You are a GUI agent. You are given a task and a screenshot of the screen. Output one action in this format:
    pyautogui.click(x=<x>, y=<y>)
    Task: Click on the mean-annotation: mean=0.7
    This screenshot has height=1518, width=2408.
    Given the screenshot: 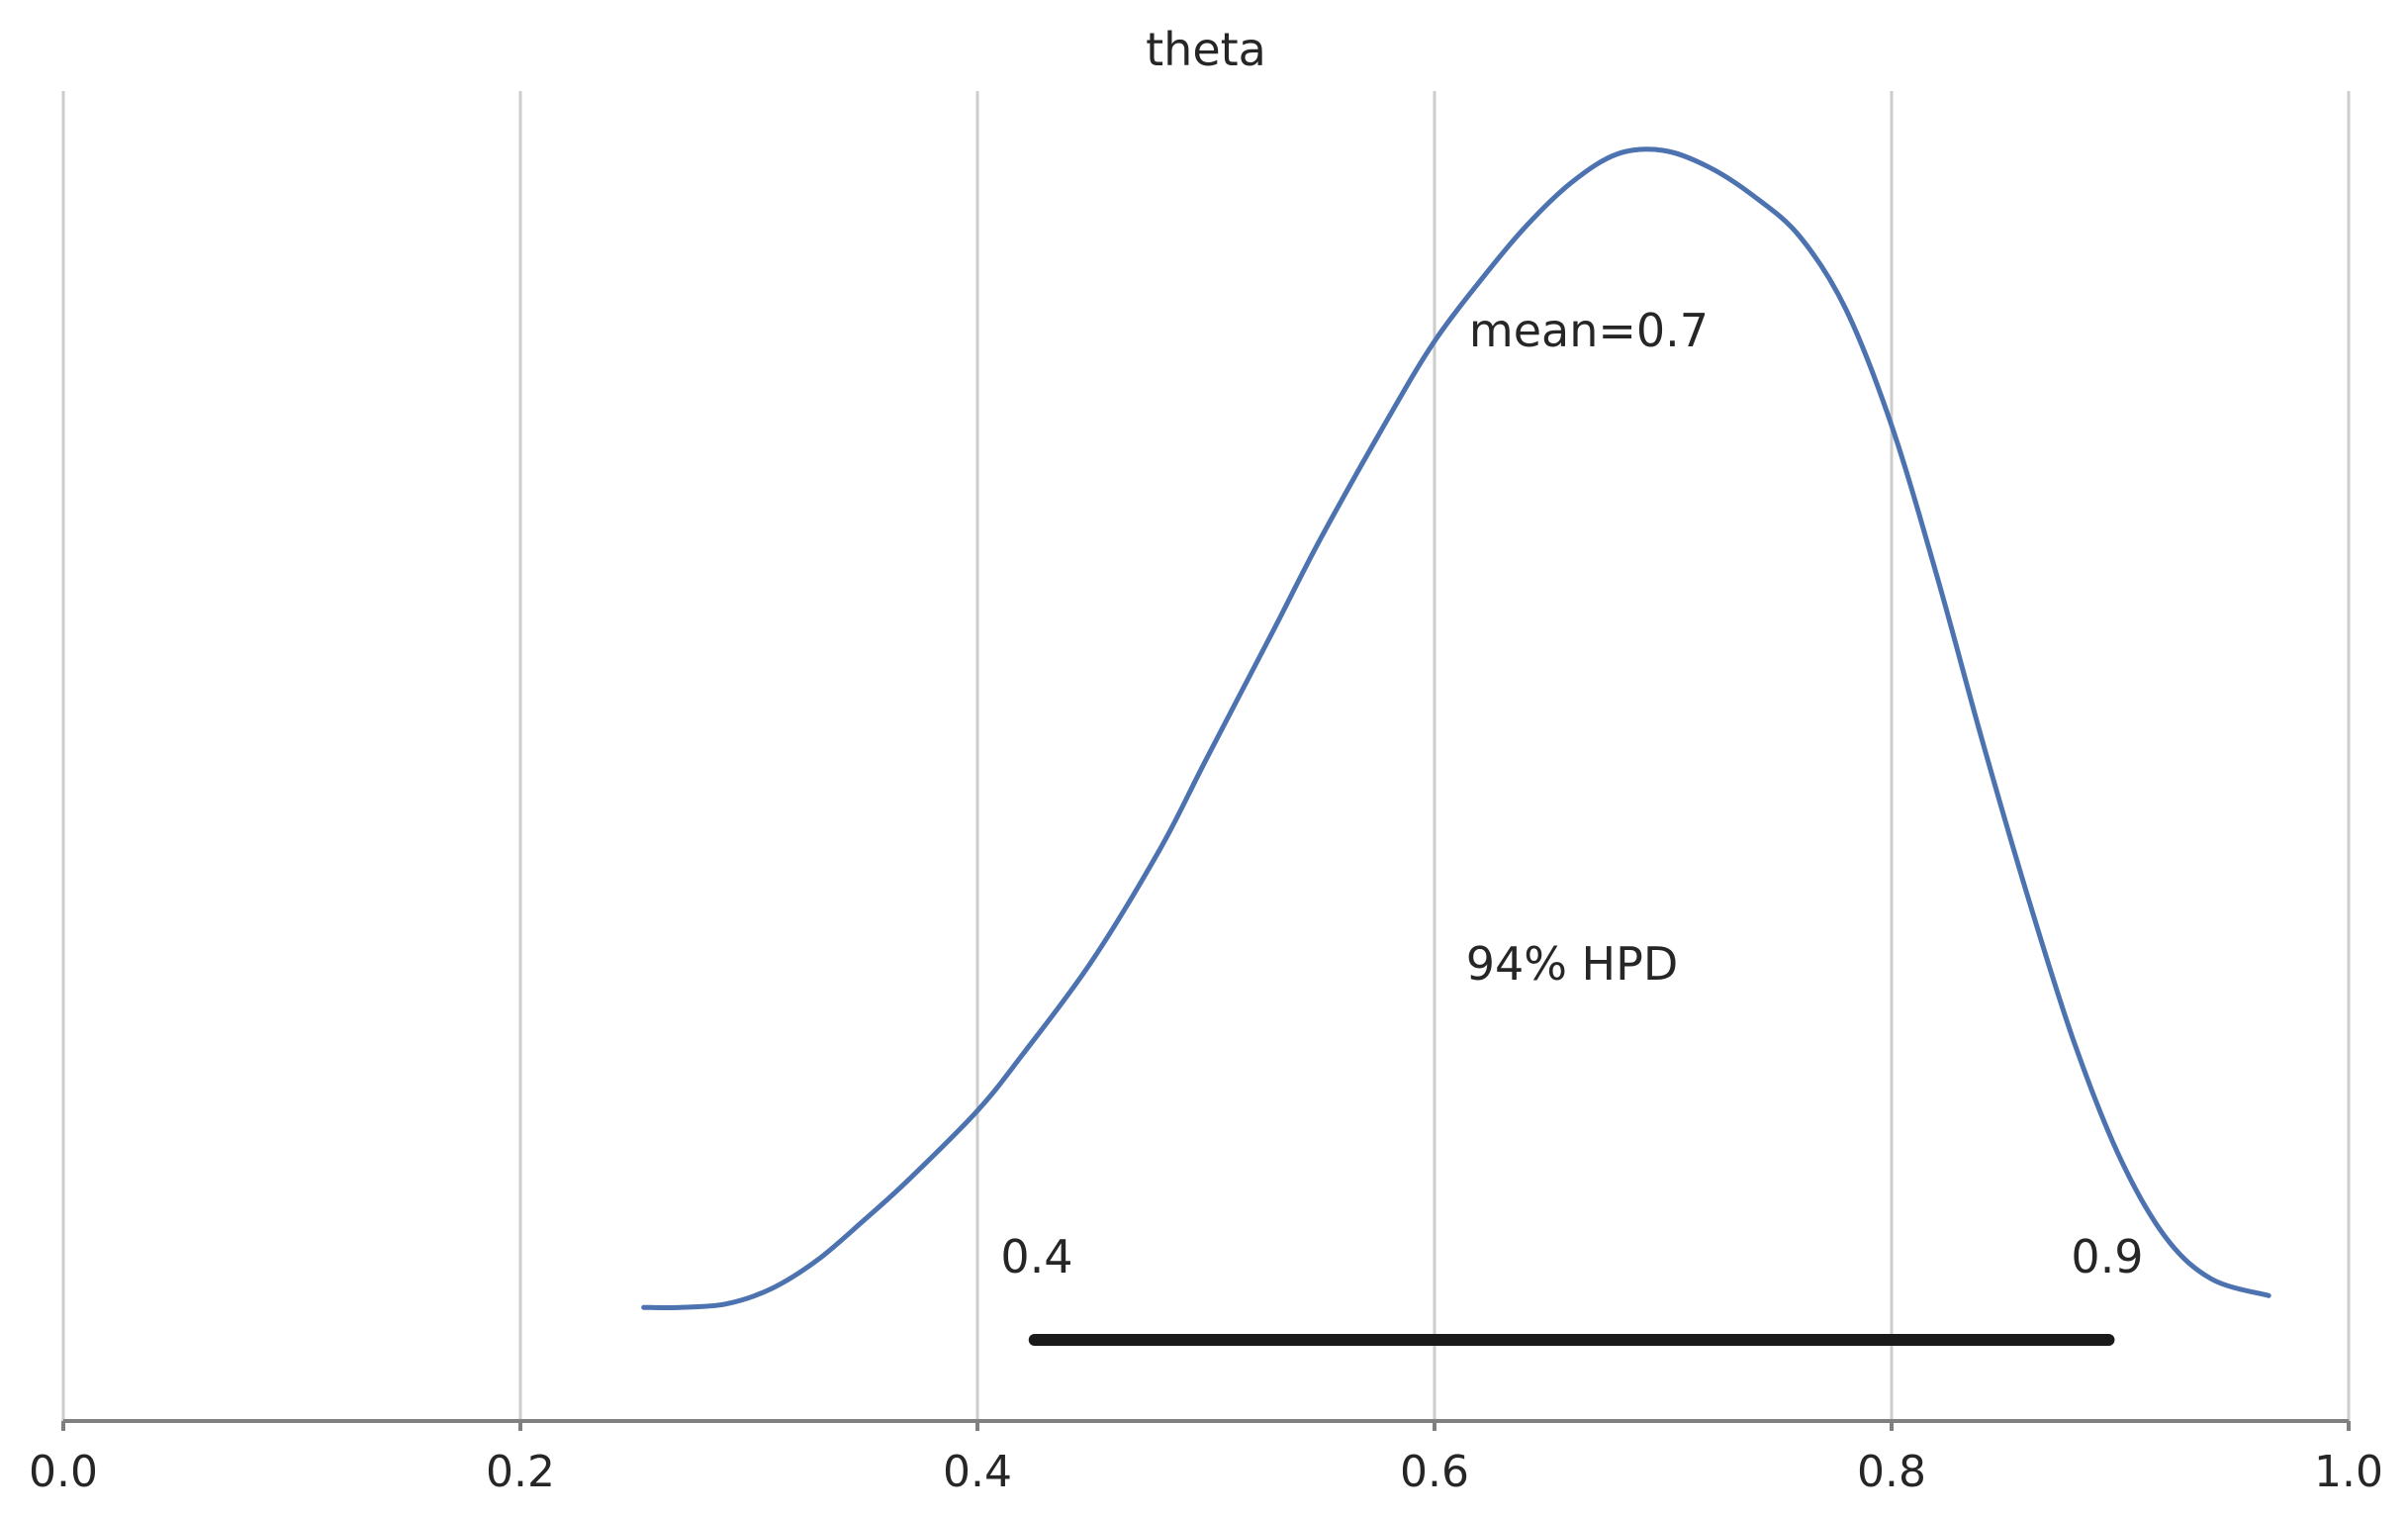 What is the action you would take?
    pyautogui.click(x=1589, y=331)
    